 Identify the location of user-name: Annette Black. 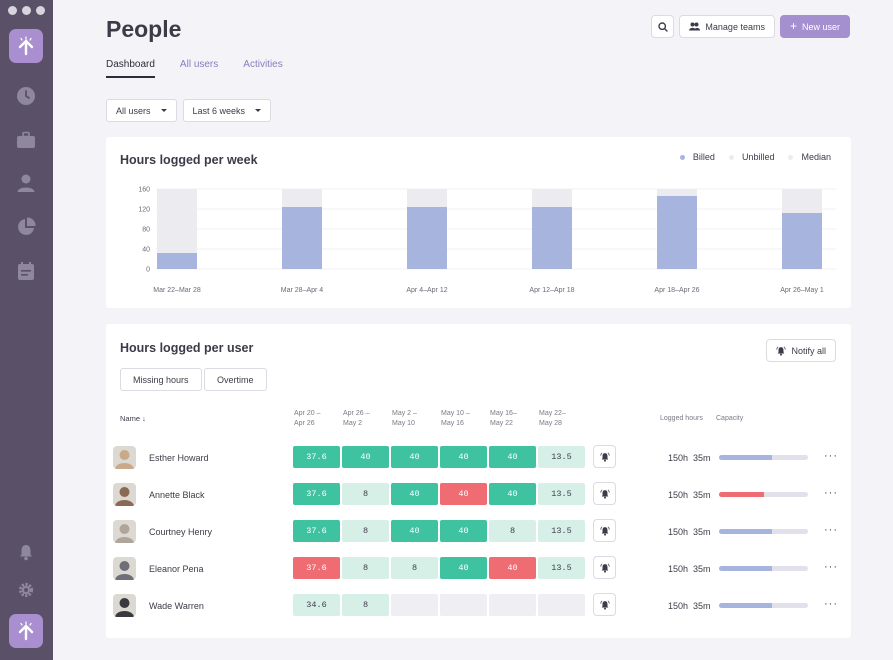
(177, 495).